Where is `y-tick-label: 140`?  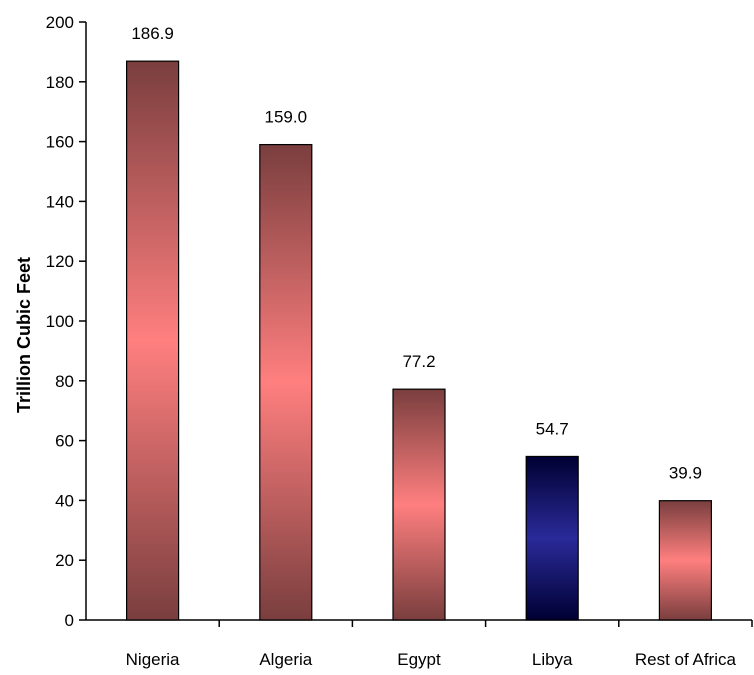 y-tick-label: 140 is located at coordinates (60, 201).